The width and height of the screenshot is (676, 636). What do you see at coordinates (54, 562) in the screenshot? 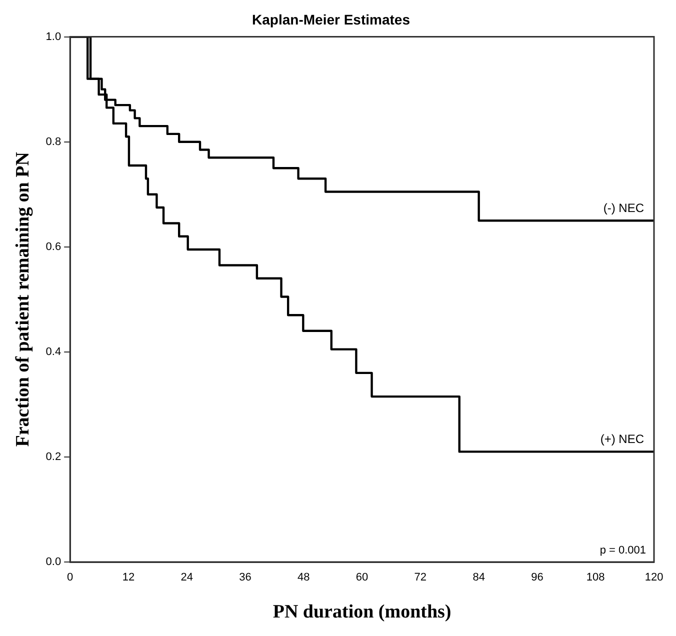
I see `y-tick-label: 0.0` at bounding box center [54, 562].